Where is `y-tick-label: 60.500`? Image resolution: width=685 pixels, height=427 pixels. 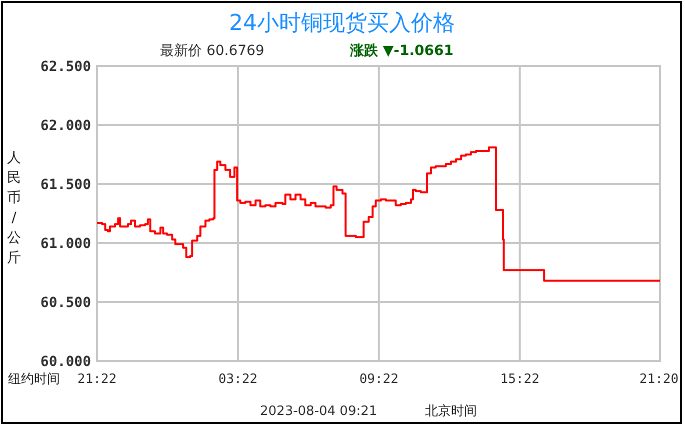
y-tick-label: 60.500 is located at coordinates (65, 303).